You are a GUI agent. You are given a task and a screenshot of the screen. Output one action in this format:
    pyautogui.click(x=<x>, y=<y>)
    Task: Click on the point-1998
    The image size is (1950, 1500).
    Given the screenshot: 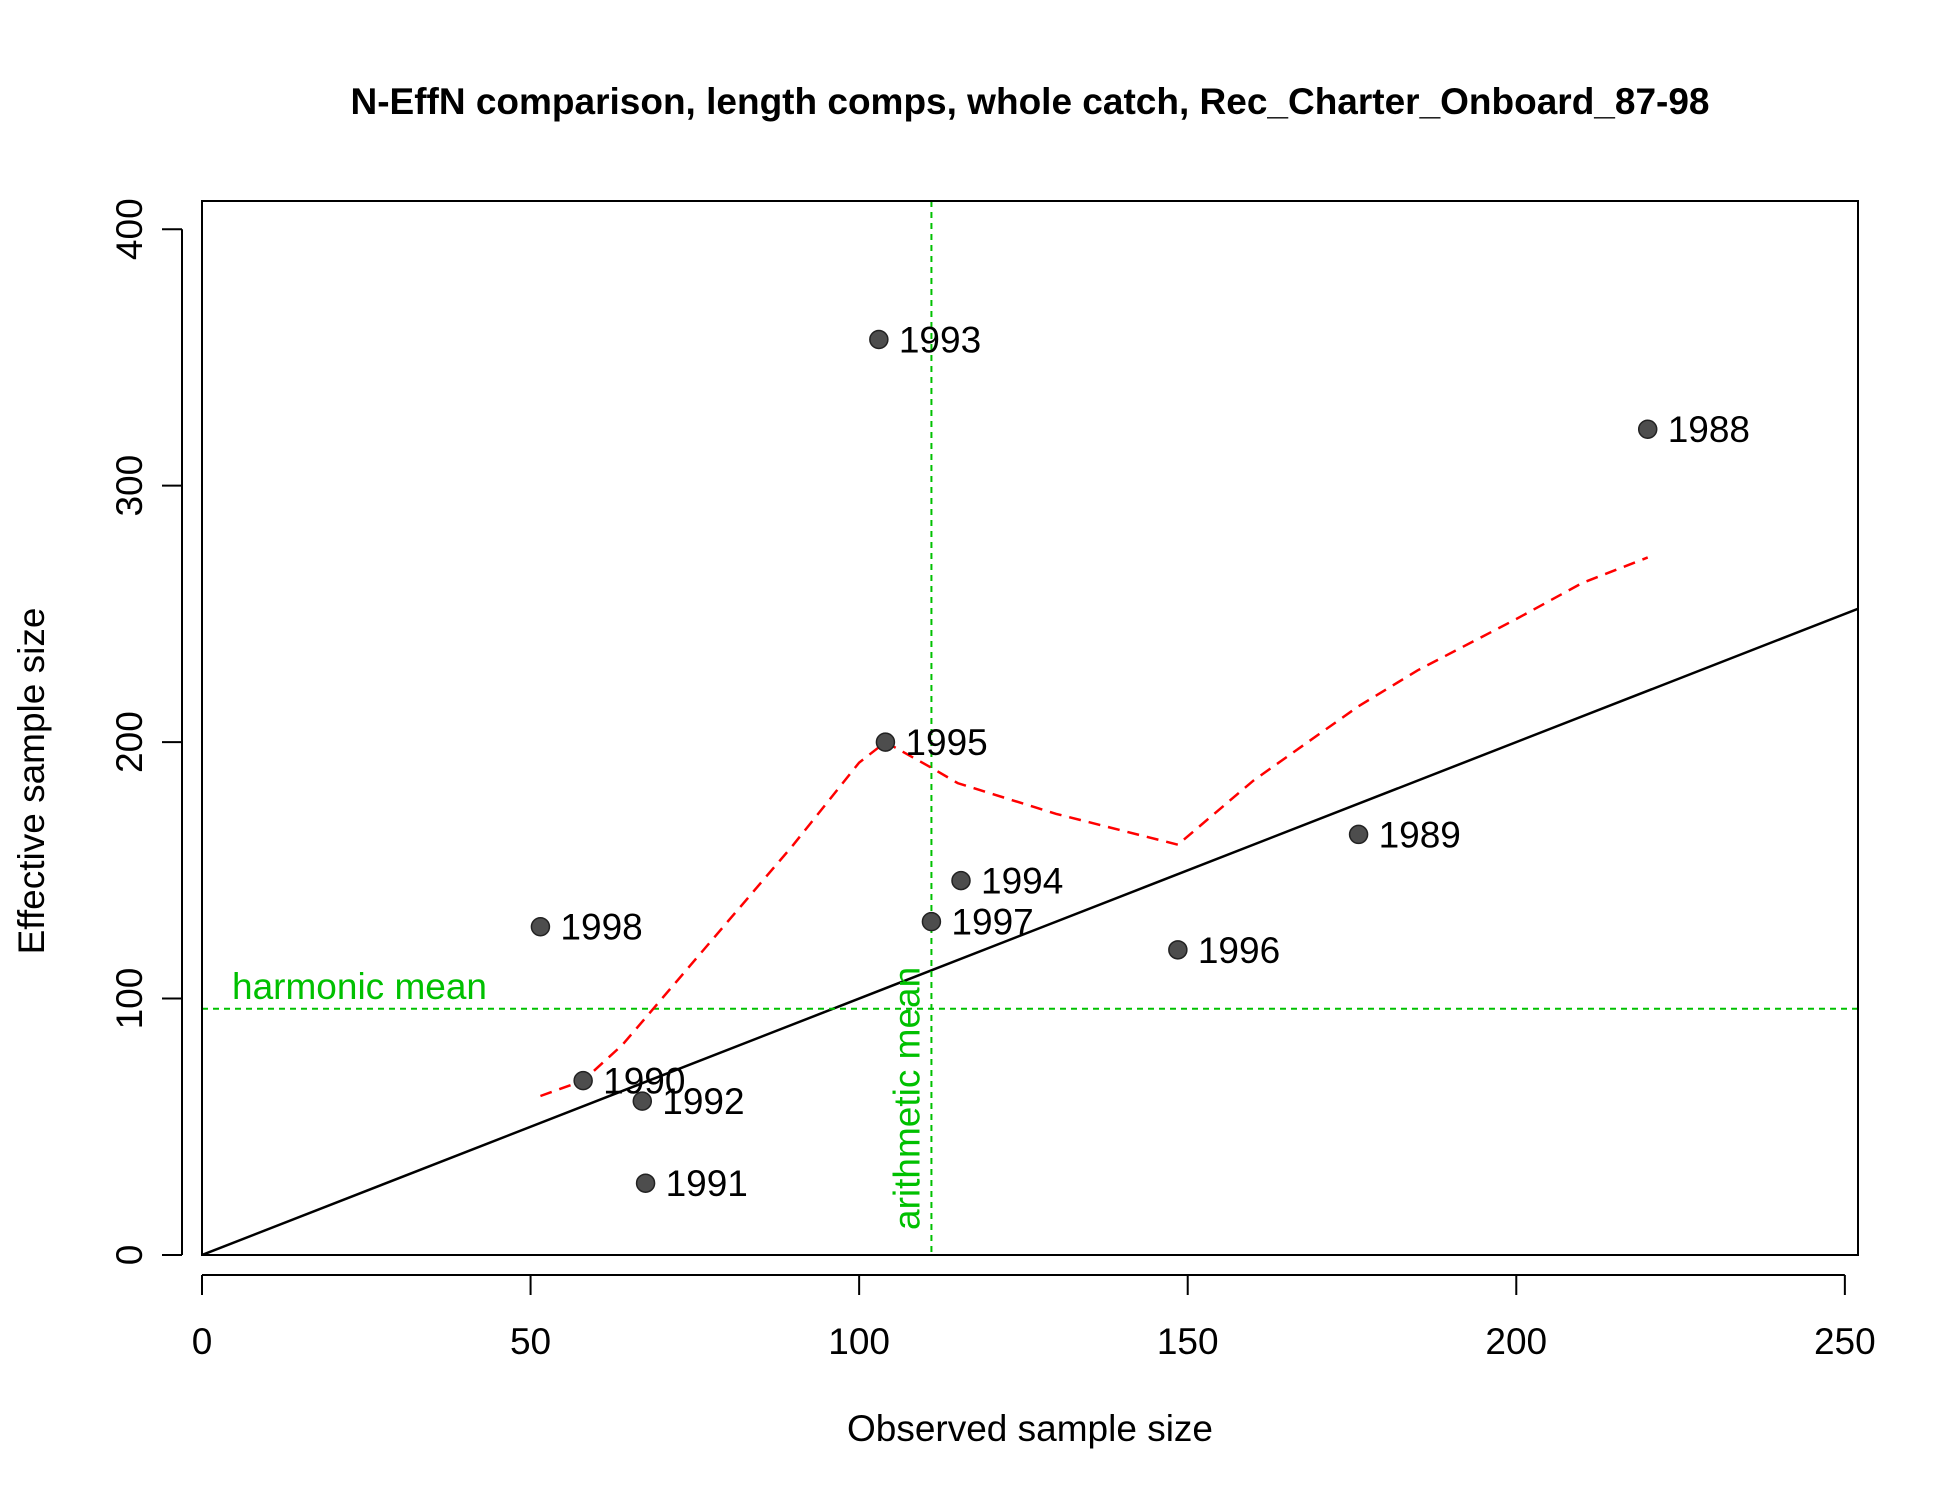 What is the action you would take?
    pyautogui.click(x=540, y=926)
    